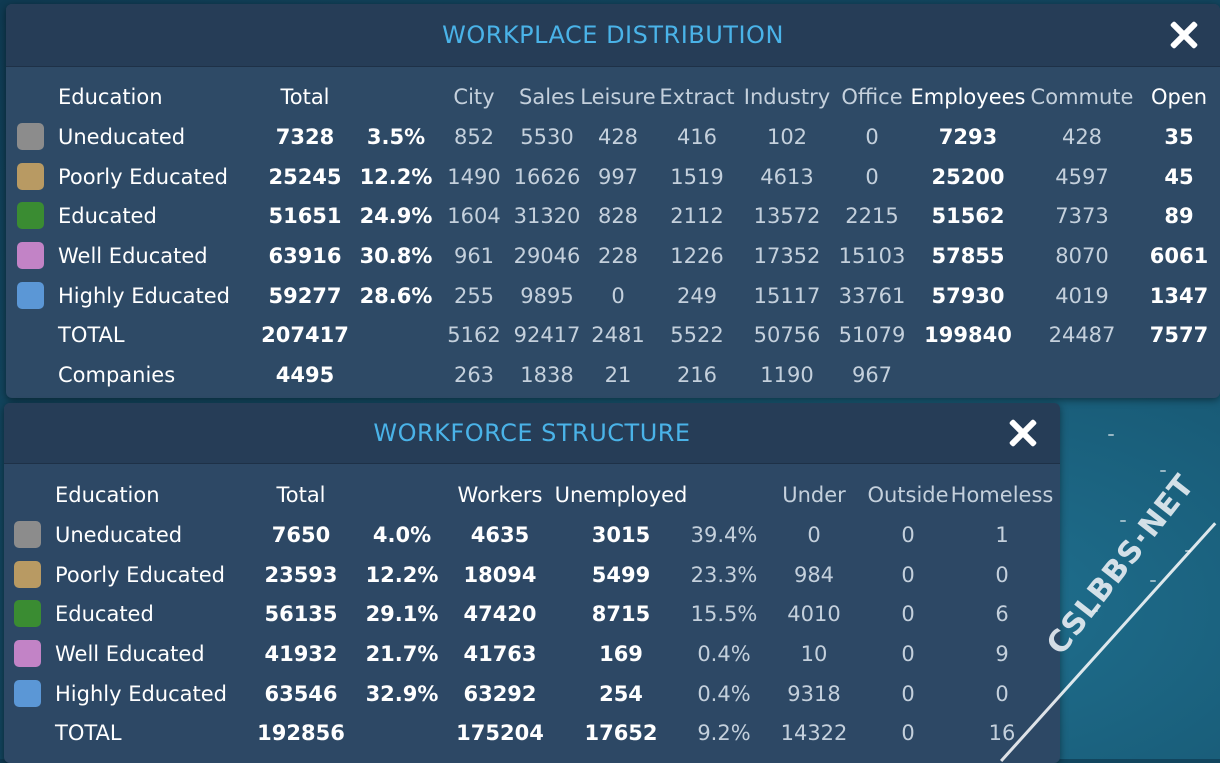  Describe the element at coordinates (621, 694) in the screenshot. I see `unemployed-value: 254` at that location.